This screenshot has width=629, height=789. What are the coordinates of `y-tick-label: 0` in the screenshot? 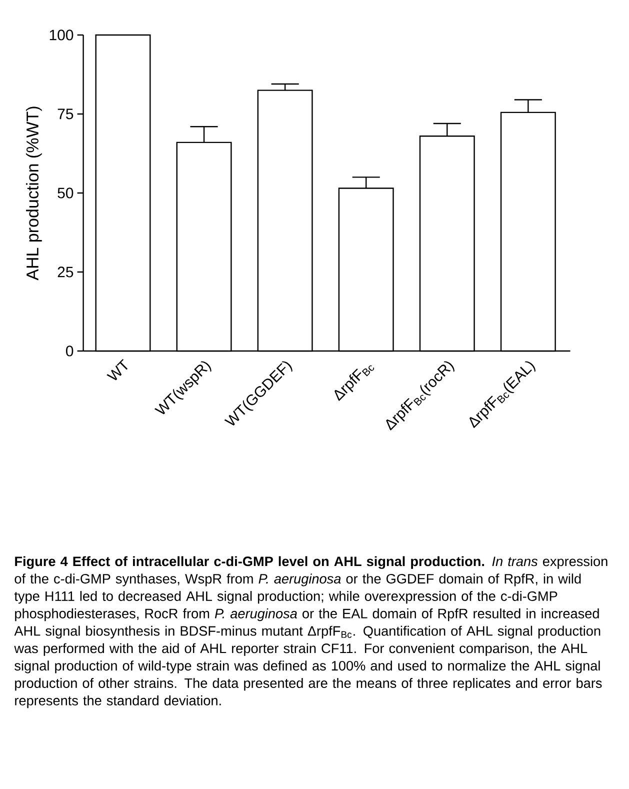 It's located at (70, 351).